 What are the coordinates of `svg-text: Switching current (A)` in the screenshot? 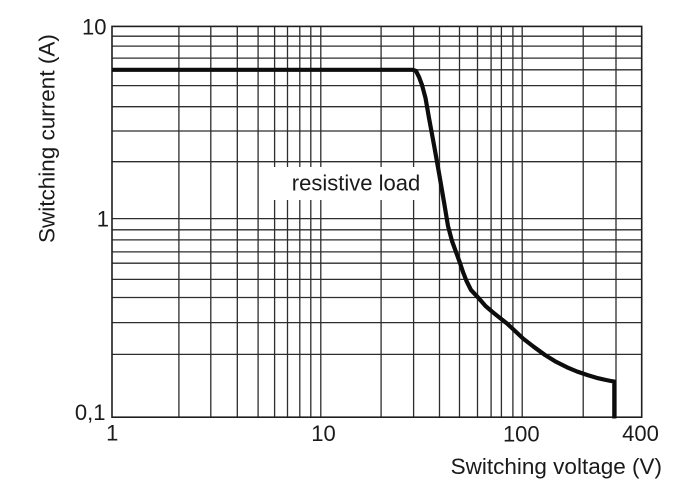 It's located at (47, 138).